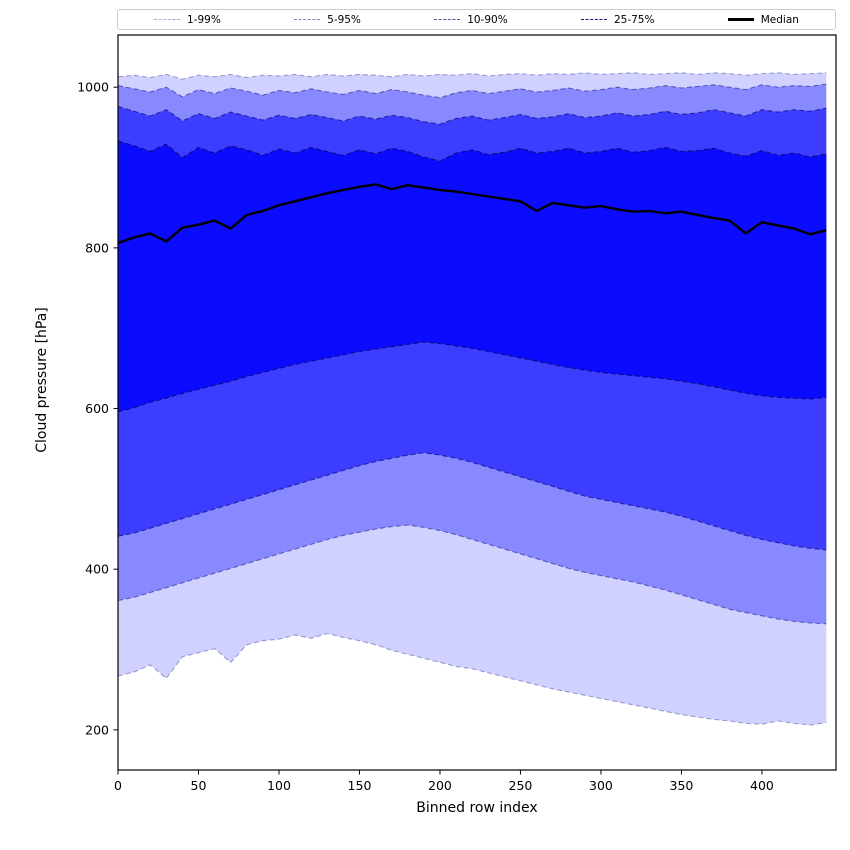 This screenshot has height=850, width=850. I want to click on legend-label: 25-75%, so click(634, 19).